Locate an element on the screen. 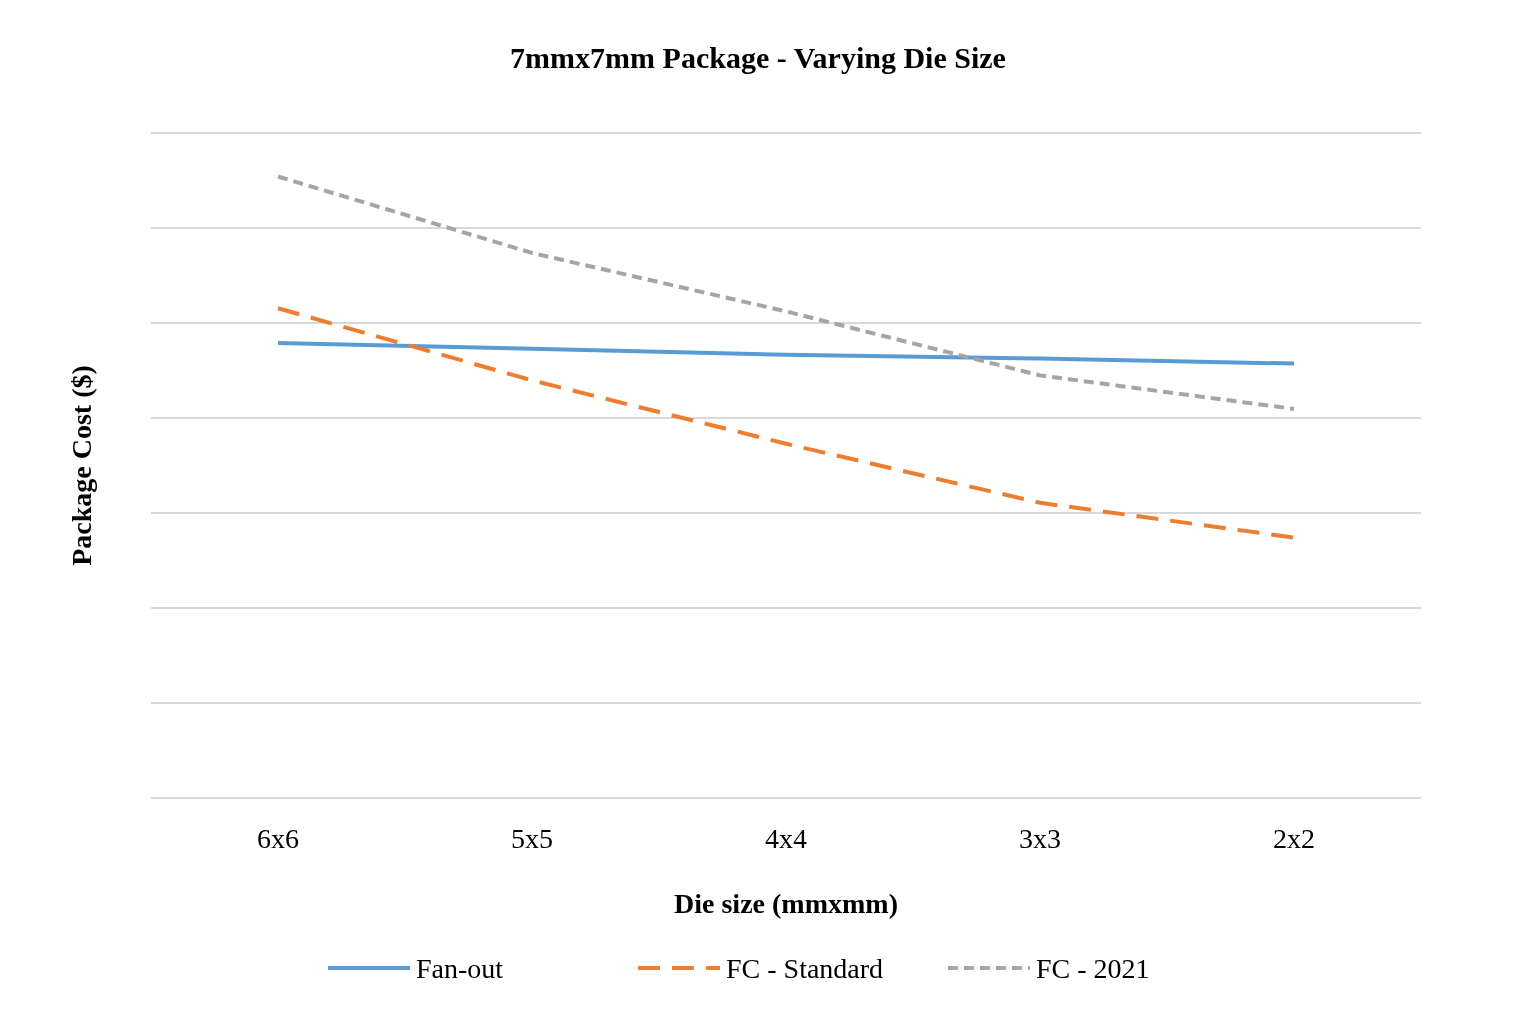  legend-label: Fan-out is located at coordinates (460, 968).